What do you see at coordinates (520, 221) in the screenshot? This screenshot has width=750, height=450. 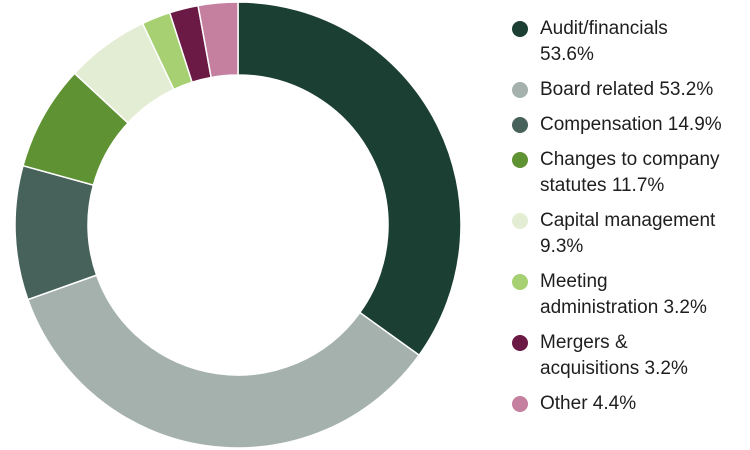 I see `legend-swatch-capital-management` at bounding box center [520, 221].